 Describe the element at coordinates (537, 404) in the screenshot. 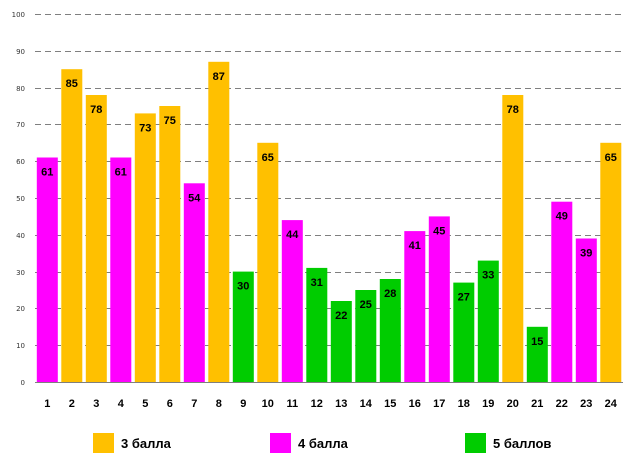

I see `x-tick-label-21: 21` at that location.